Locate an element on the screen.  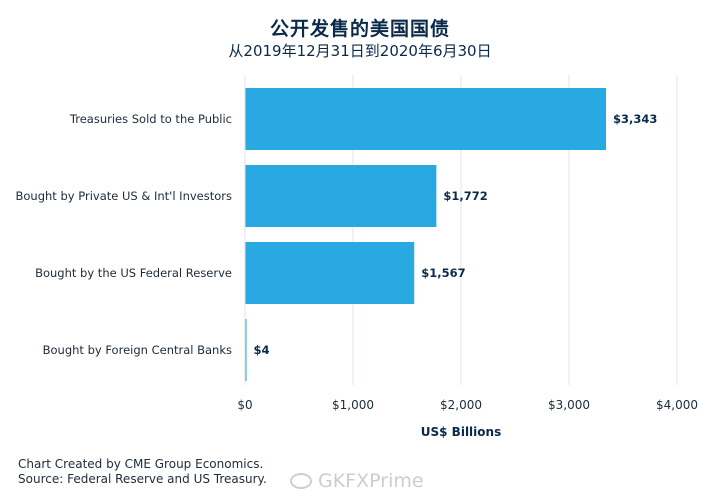
category-label: Bought by Private US & Int'l Investors is located at coordinates (124, 196).